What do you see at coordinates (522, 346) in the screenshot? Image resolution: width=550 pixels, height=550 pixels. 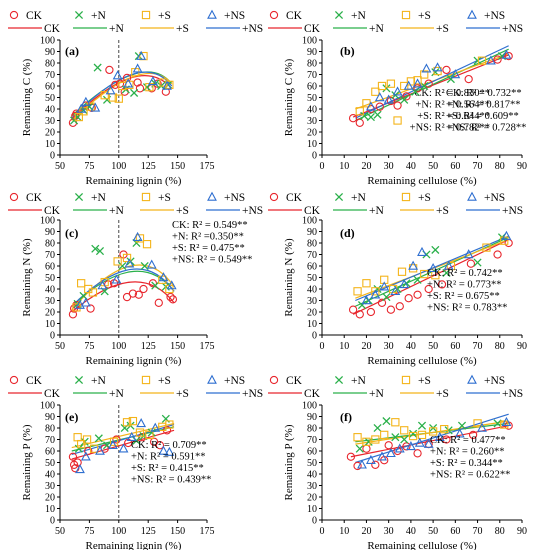 I see `x-tick-label: 90` at bounding box center [522, 346].